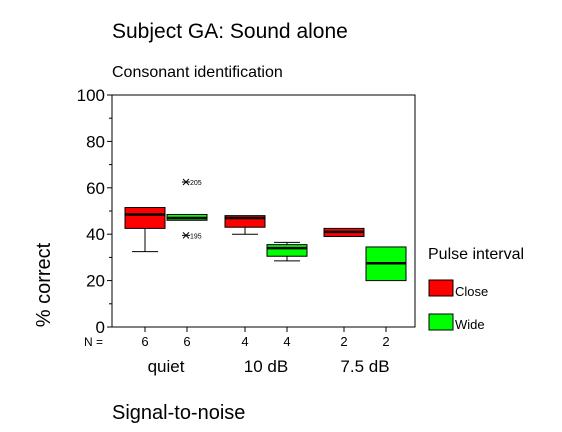  Describe the element at coordinates (441, 288) in the screenshot. I see `legend-swatch-close` at that location.